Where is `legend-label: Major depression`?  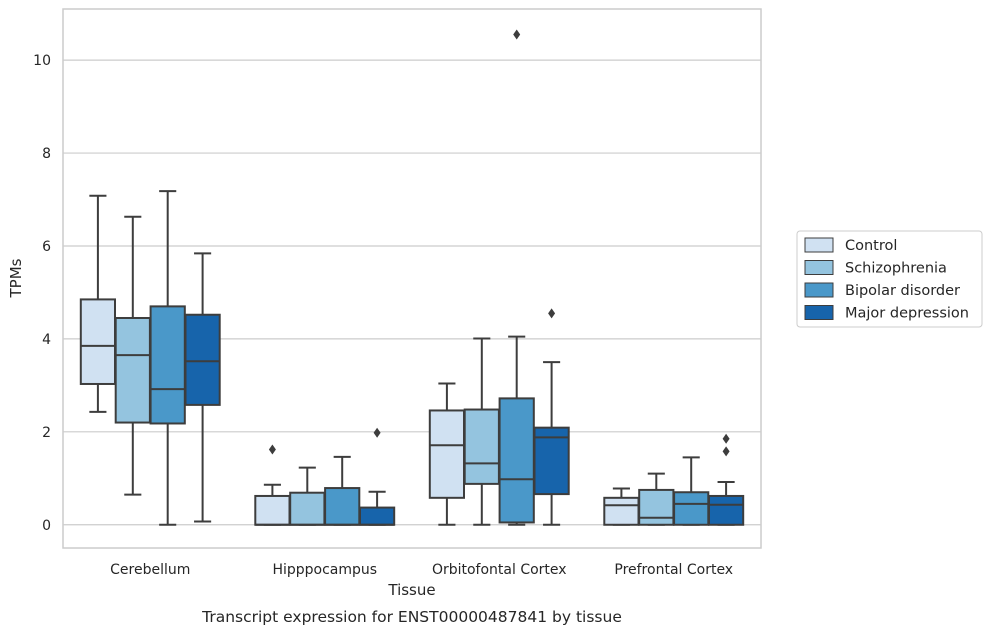 legend-label: Major depression is located at coordinates (907, 314).